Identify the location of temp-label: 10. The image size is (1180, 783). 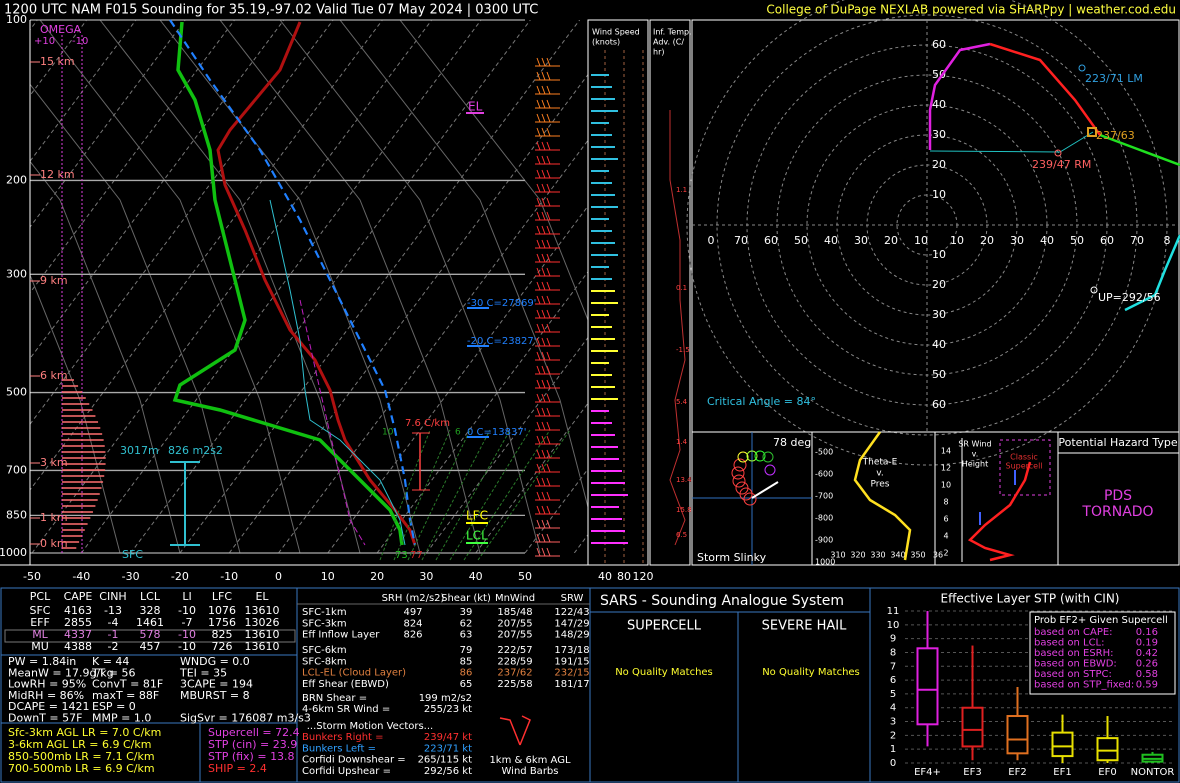
(328, 576).